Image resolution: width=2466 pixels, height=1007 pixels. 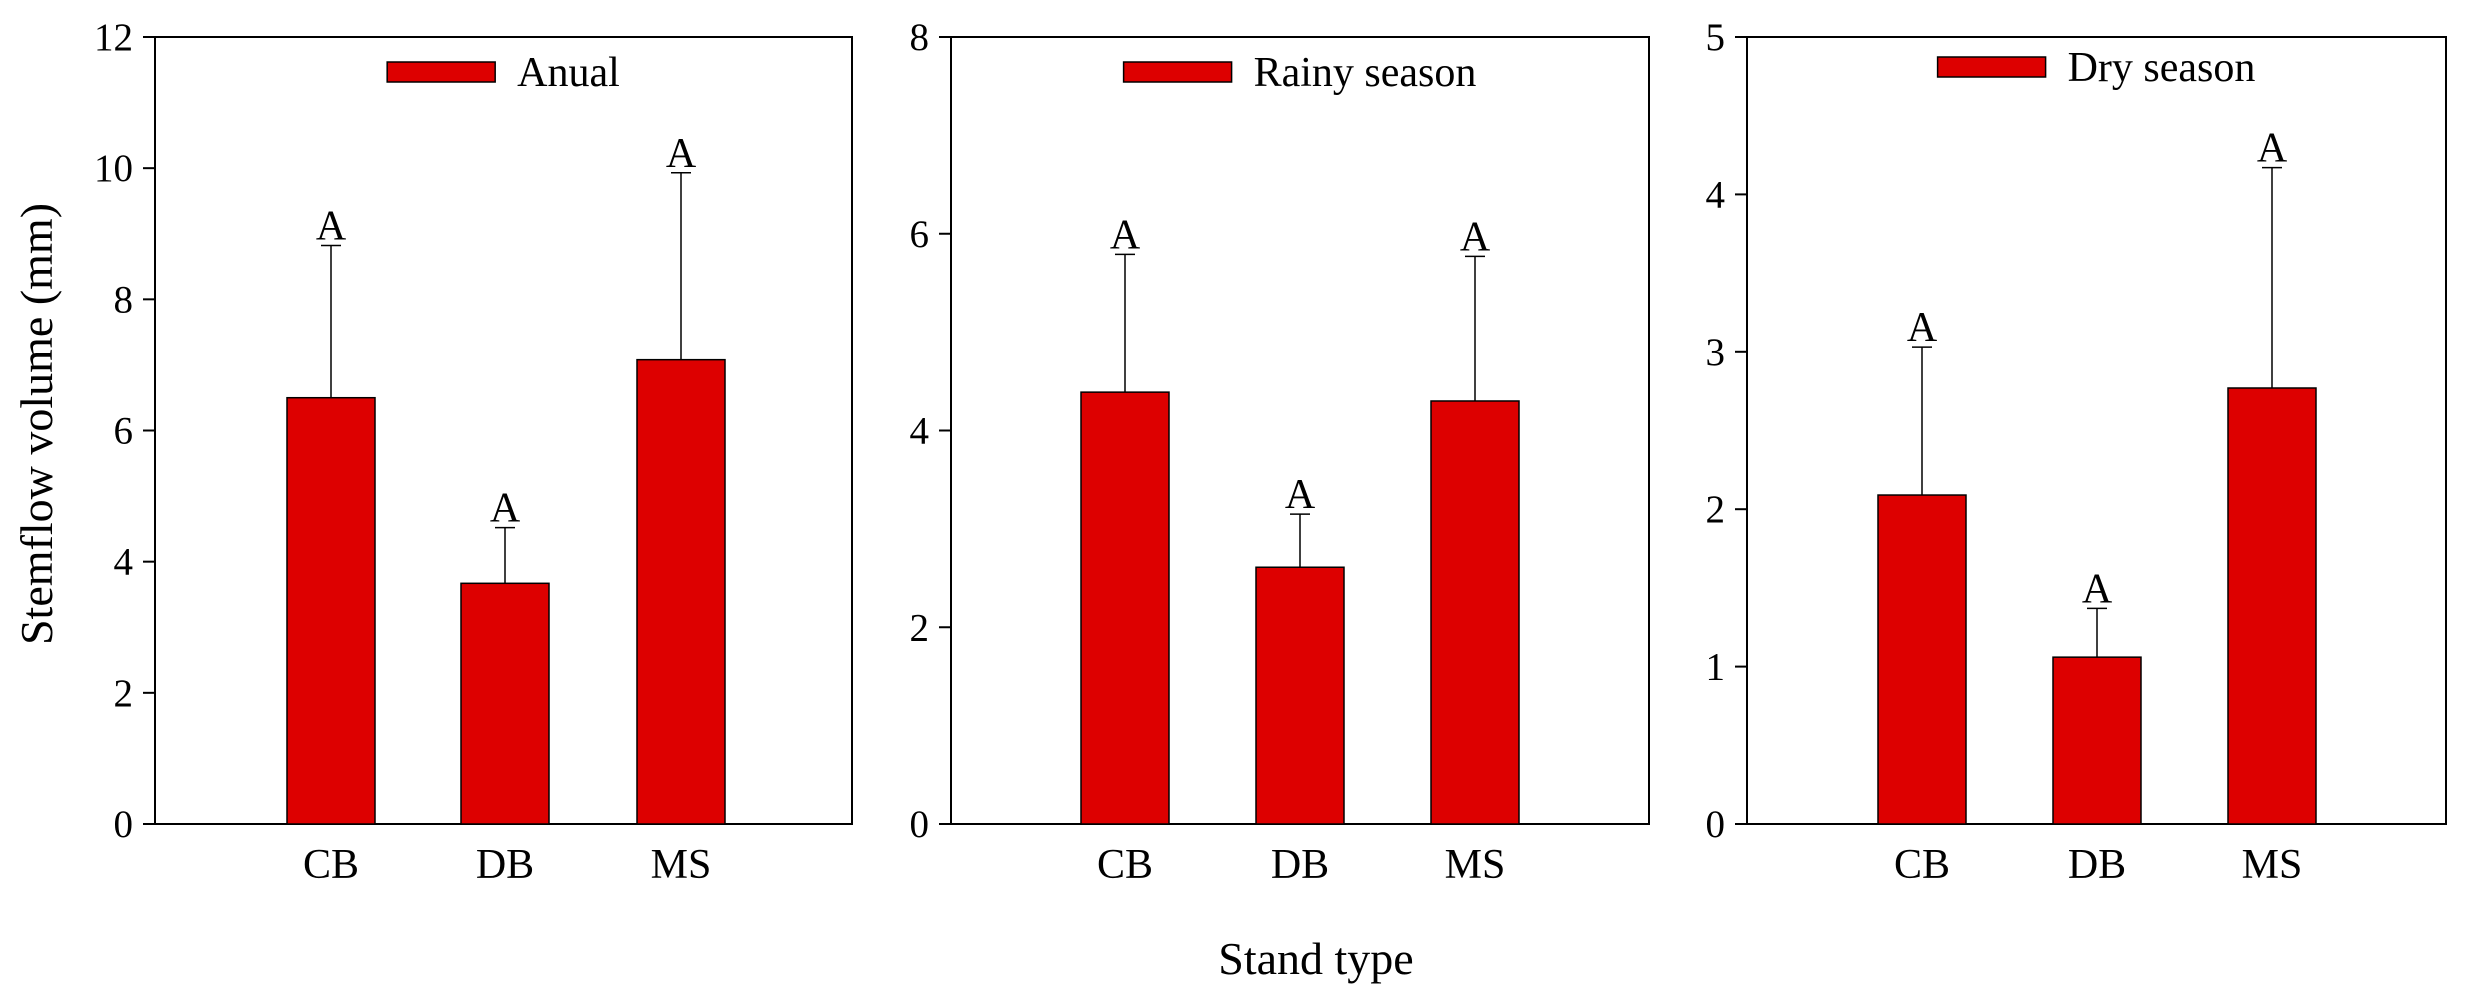 What do you see at coordinates (1716, 667) in the screenshot?
I see `y-tick-label: 1` at bounding box center [1716, 667].